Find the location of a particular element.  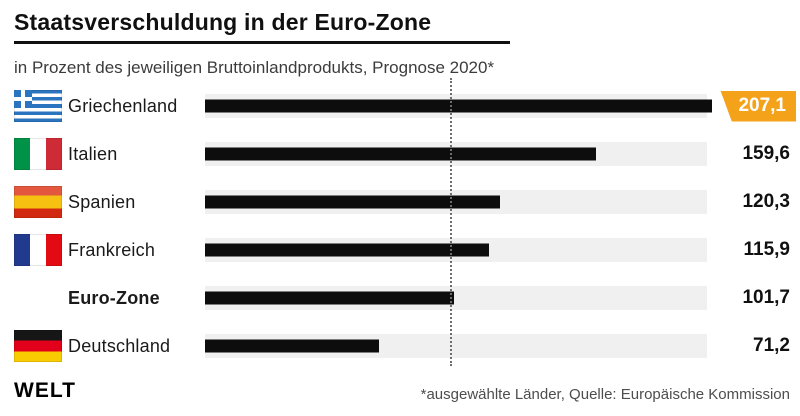

value-label: 115,9 is located at coordinates (767, 249).